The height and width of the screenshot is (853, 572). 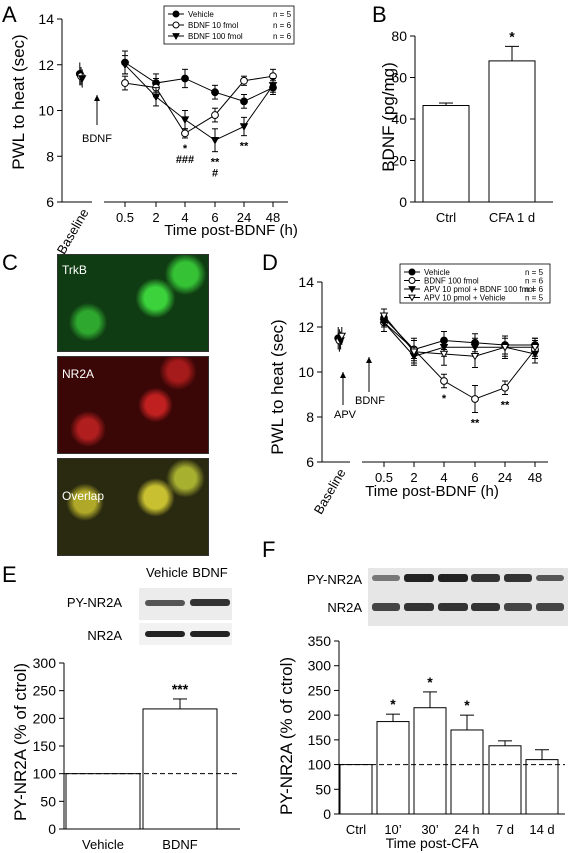 I want to click on panel-d-xtick-label: 4, so click(x=443, y=477).